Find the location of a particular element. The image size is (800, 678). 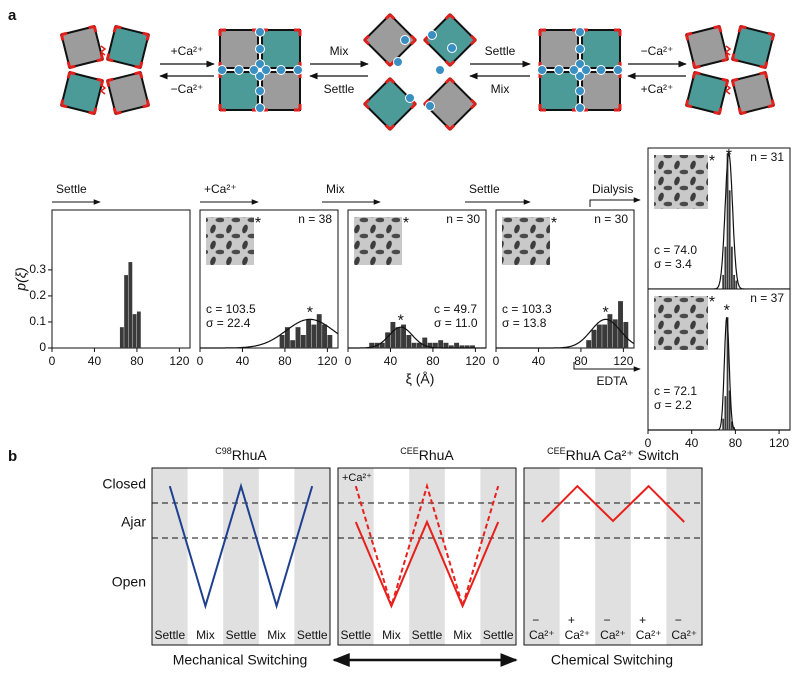

x-tick-label: 80 is located at coordinates (137, 361).